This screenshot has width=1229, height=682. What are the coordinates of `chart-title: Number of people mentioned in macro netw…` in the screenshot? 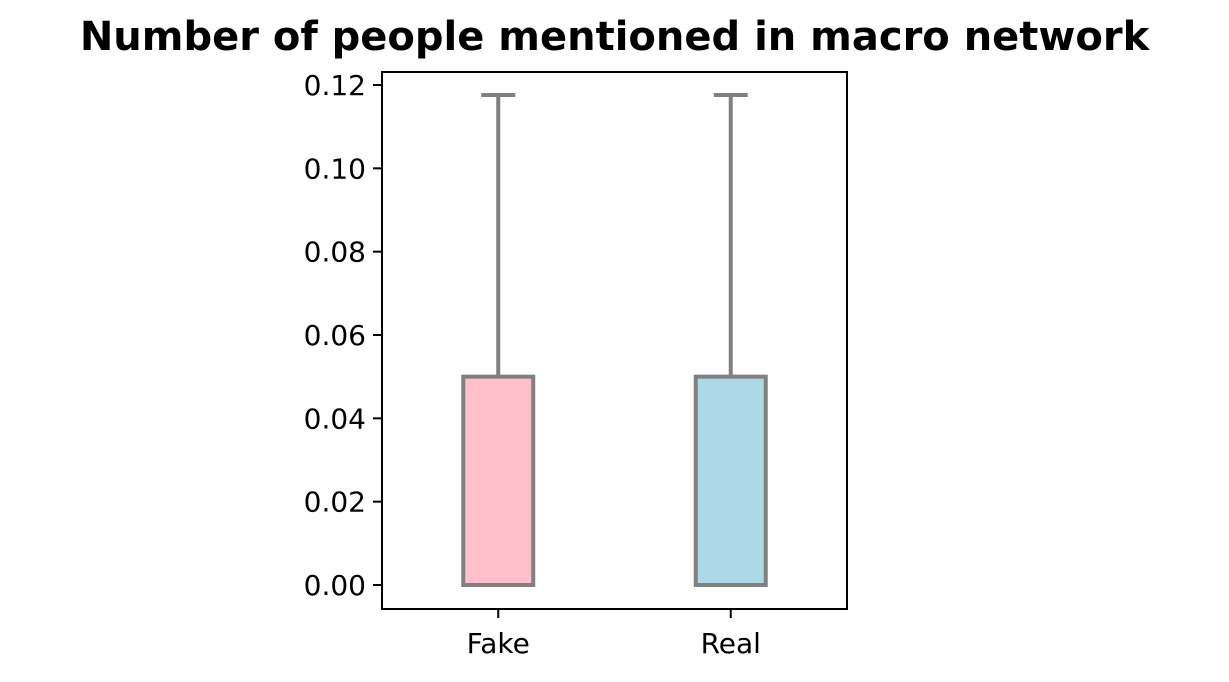 It's located at (614, 37).